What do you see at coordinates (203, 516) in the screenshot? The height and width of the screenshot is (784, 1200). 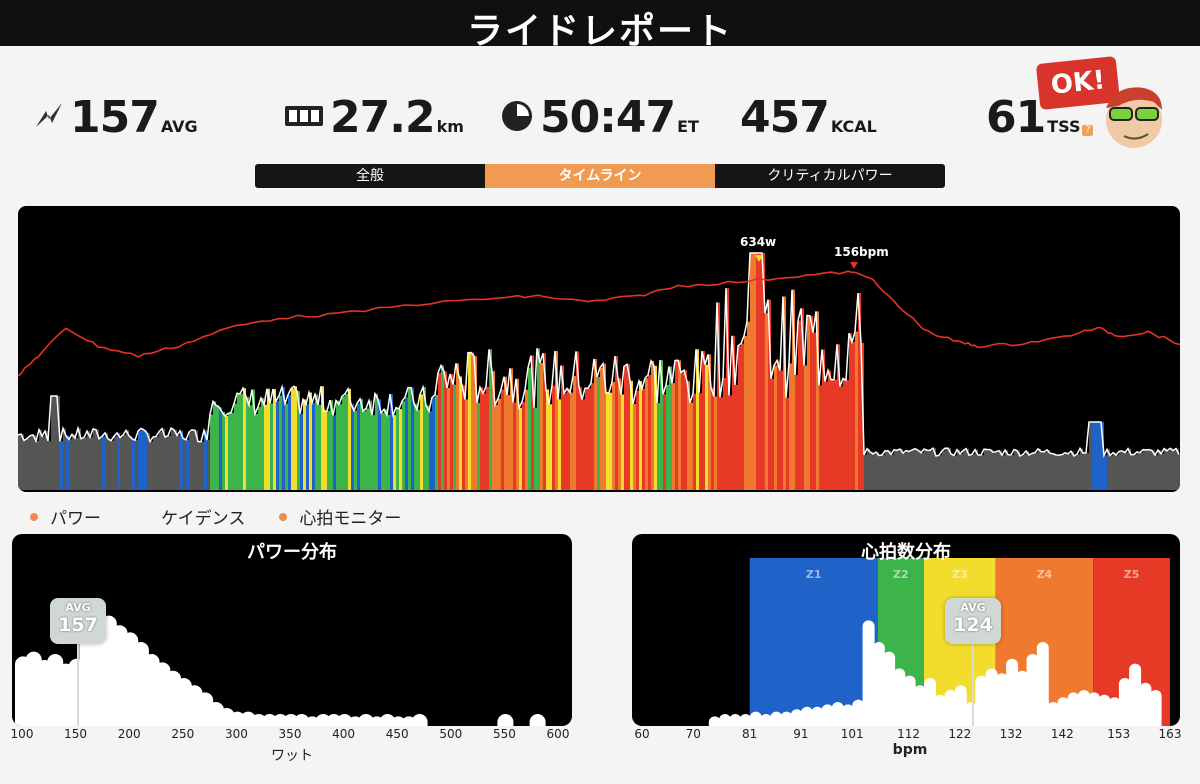 I see `legend-cadence: ケイデンス` at bounding box center [203, 516].